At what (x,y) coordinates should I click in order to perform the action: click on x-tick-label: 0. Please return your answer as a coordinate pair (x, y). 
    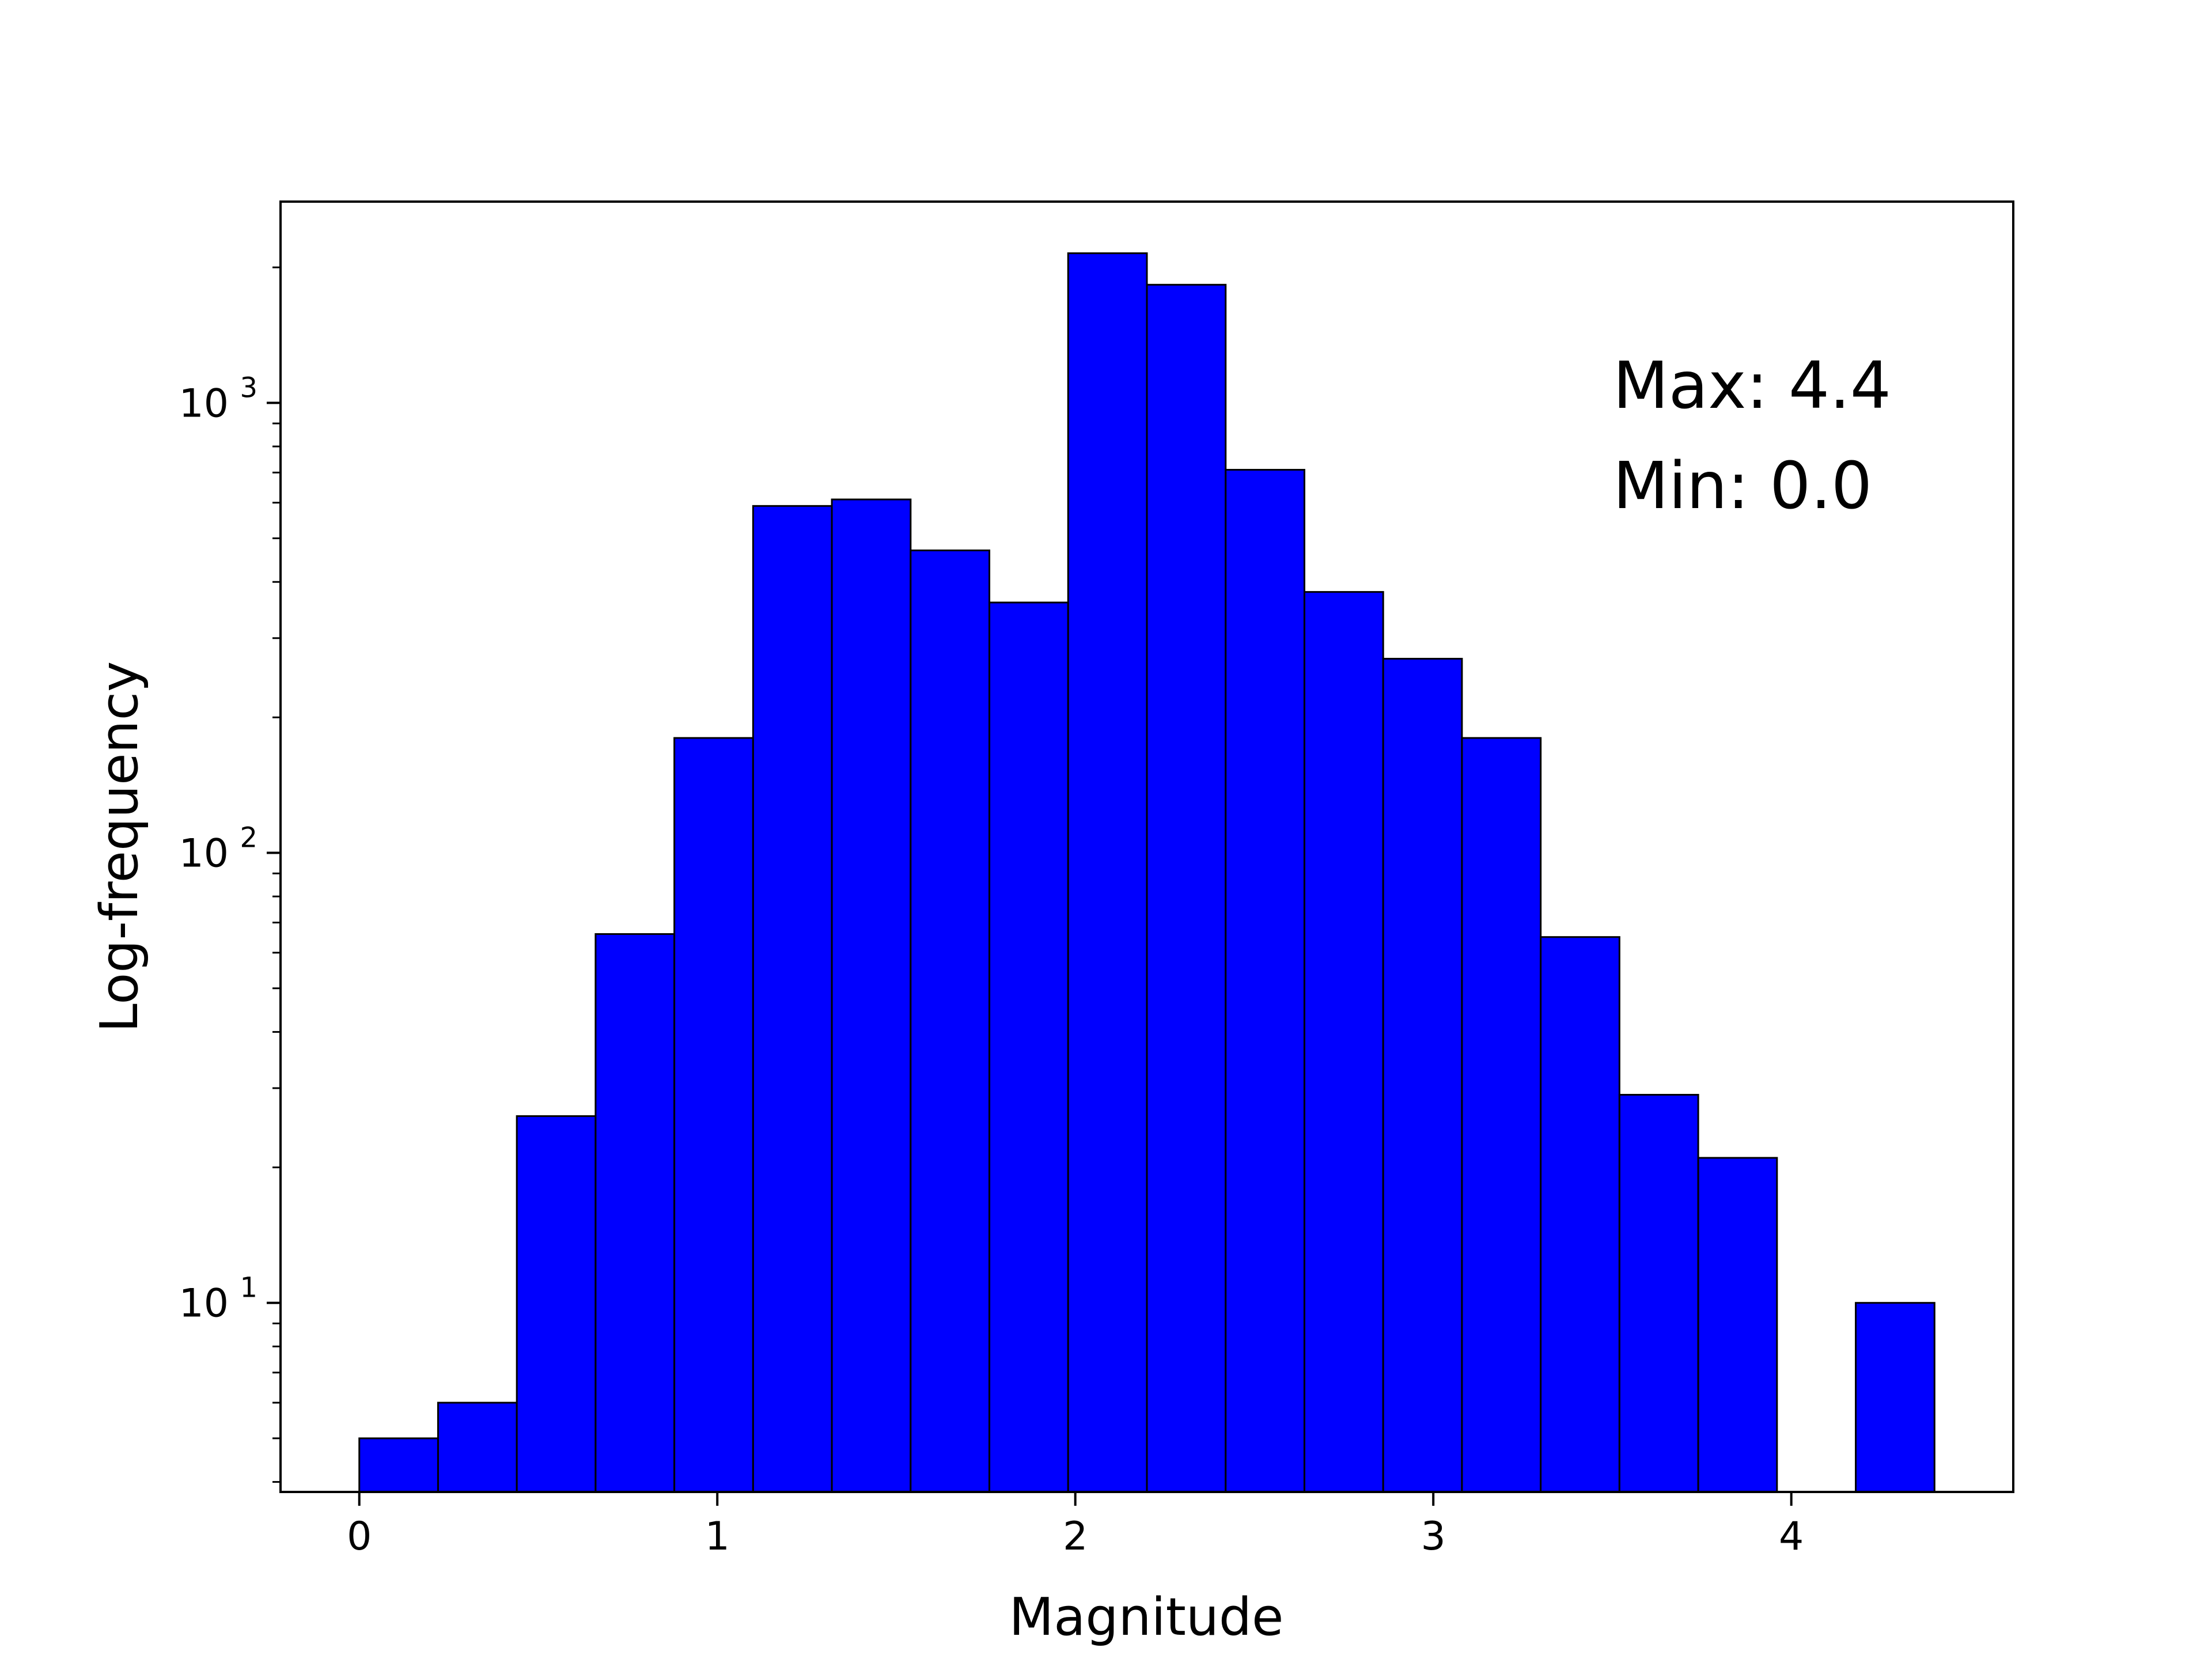
    Looking at the image, I should click on (359, 1536).